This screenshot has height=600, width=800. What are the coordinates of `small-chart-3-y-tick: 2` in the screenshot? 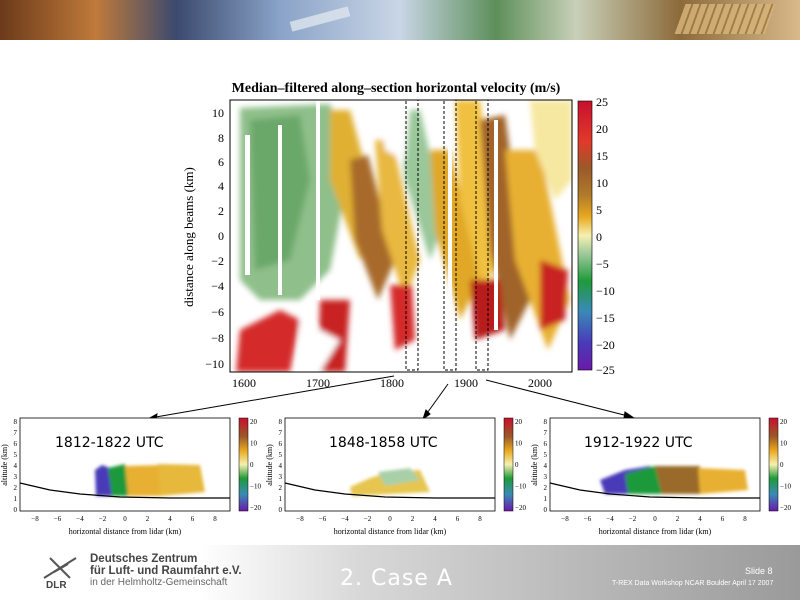 It's located at (546, 488).